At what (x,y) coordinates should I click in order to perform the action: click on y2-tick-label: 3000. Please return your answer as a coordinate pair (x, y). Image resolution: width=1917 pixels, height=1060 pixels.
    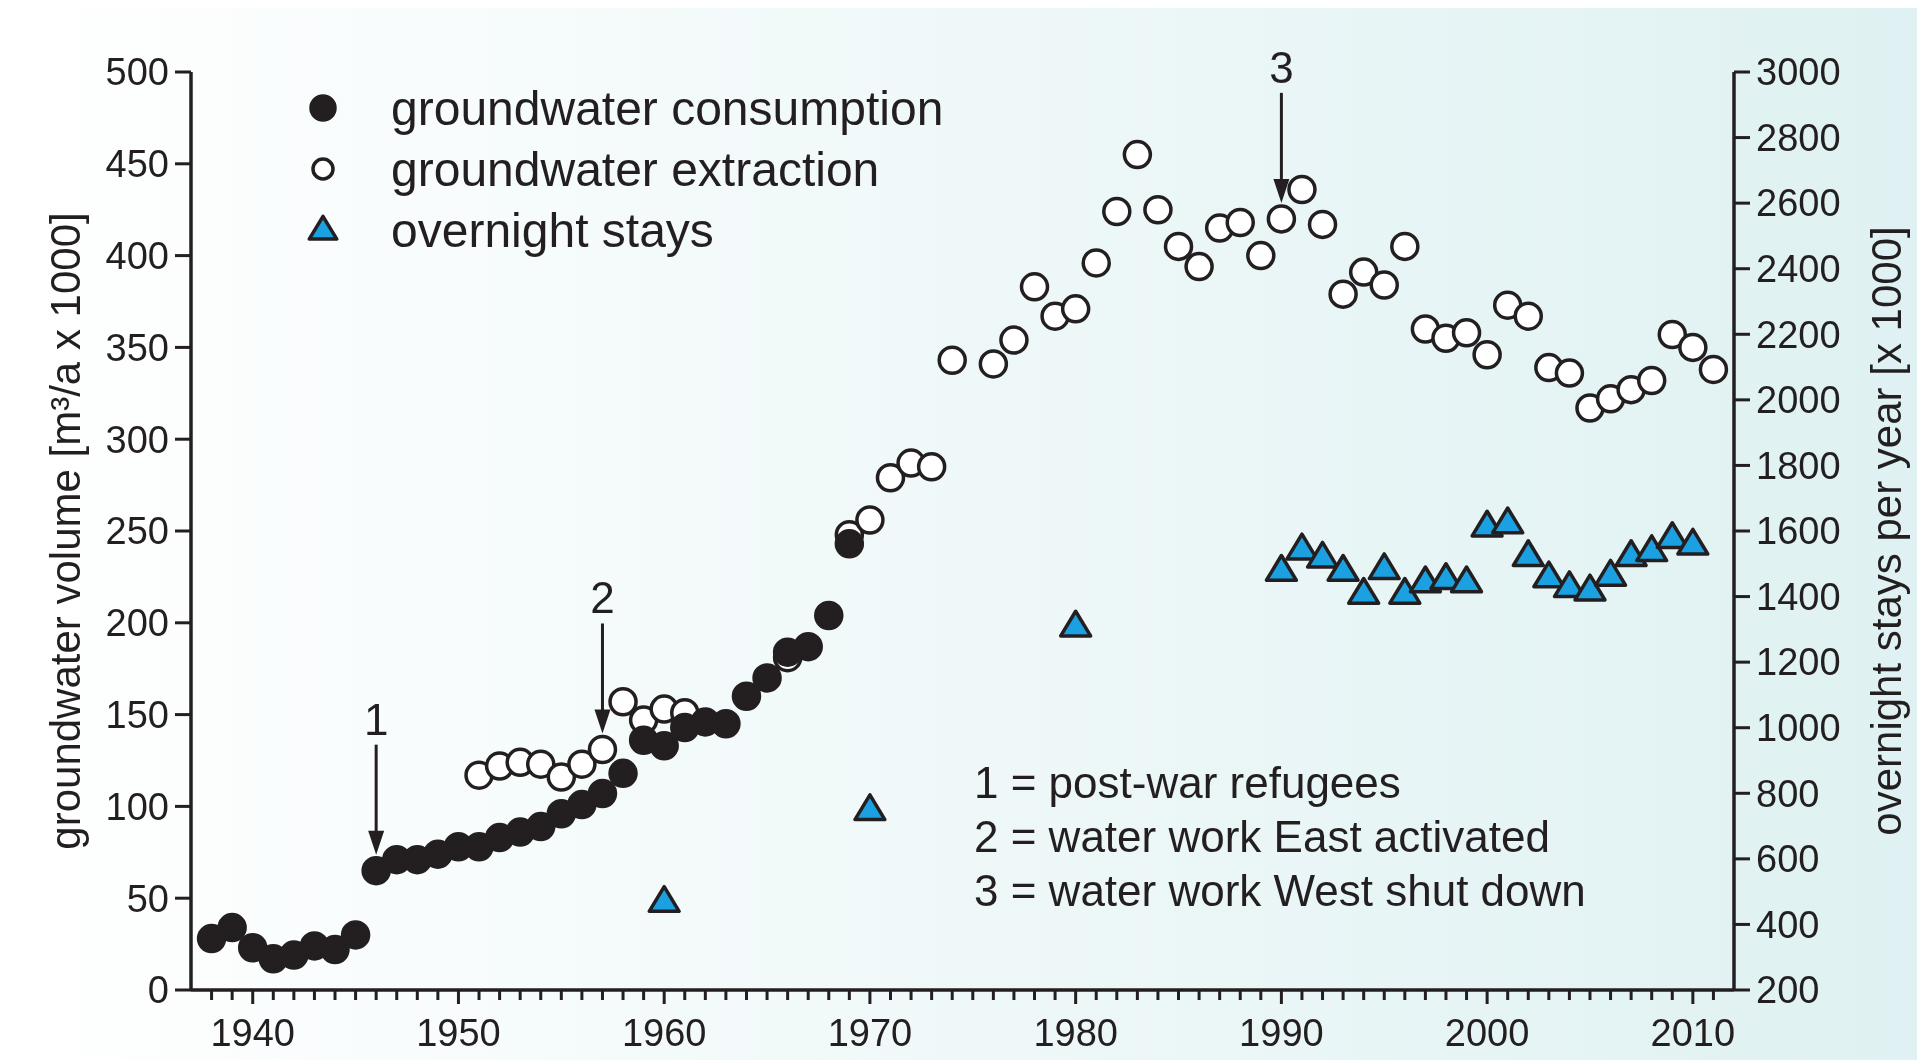
    Looking at the image, I should click on (1798, 72).